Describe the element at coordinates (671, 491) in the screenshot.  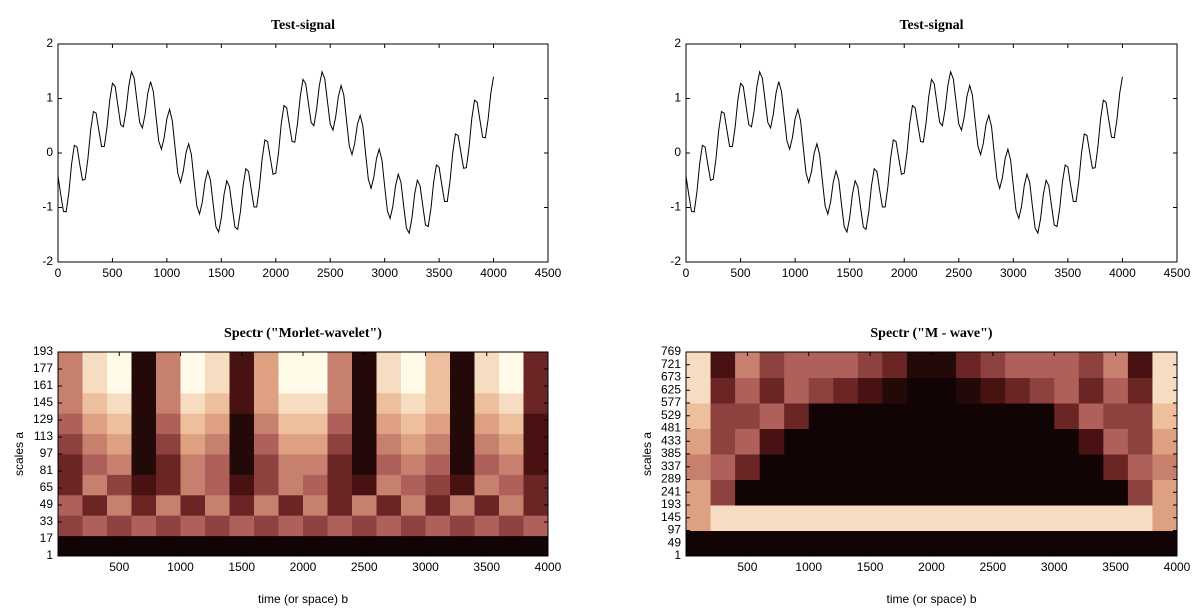
I see `y-tick-label: 241` at that location.